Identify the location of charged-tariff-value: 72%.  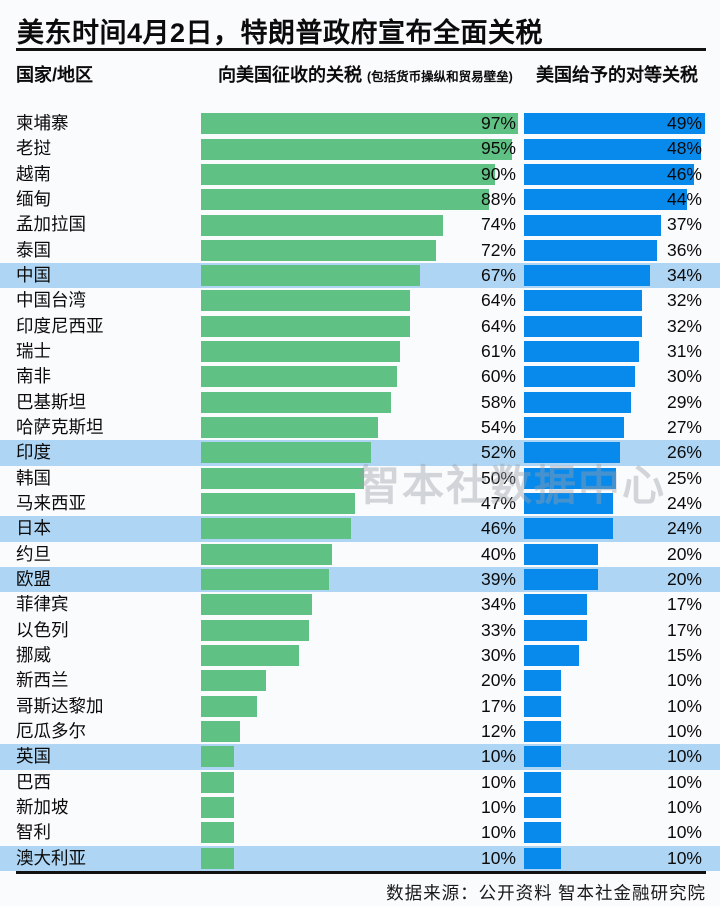
(498, 249).